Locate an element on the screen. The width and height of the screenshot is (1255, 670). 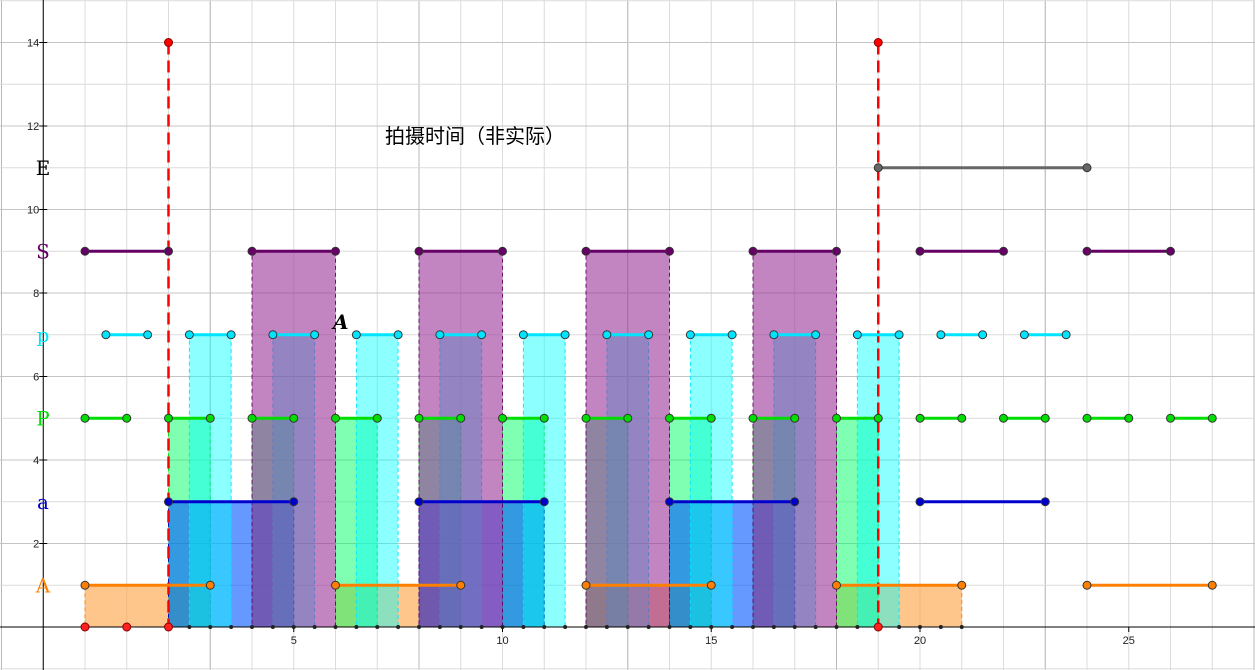
row-label-a: a is located at coordinates (43, 502).